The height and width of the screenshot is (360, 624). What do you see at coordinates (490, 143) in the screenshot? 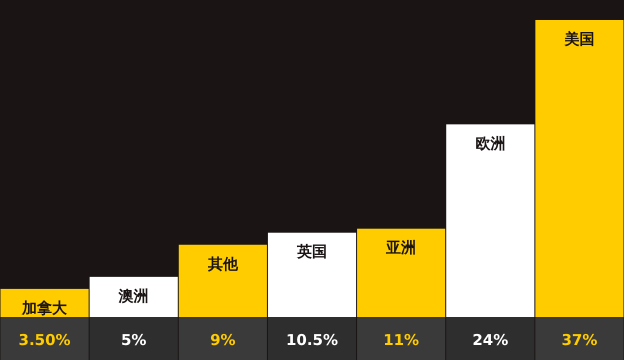
I see `x-tick-label: 欧洲` at bounding box center [490, 143].